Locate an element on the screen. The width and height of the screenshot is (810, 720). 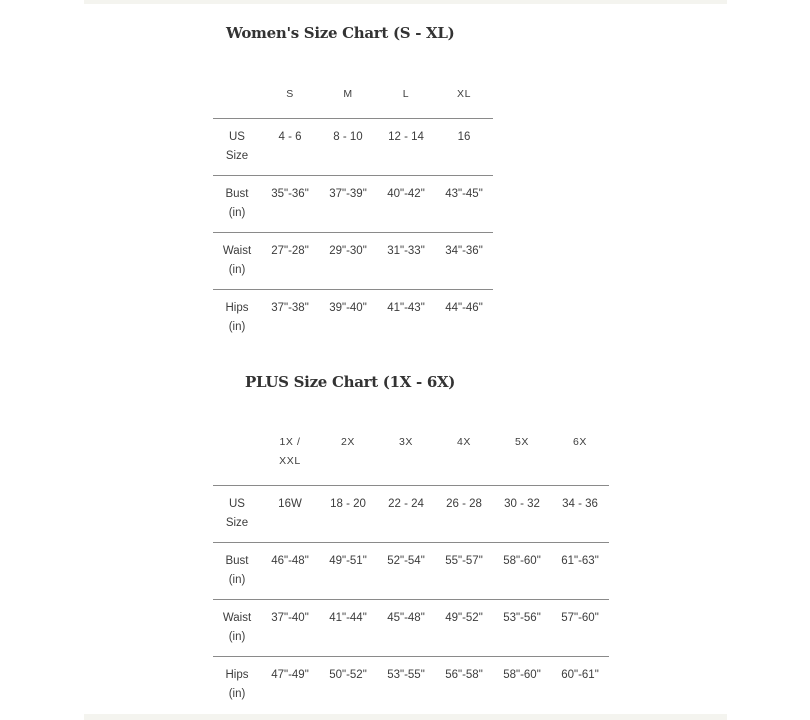
table-cell: 61"-63" is located at coordinates (580, 571).